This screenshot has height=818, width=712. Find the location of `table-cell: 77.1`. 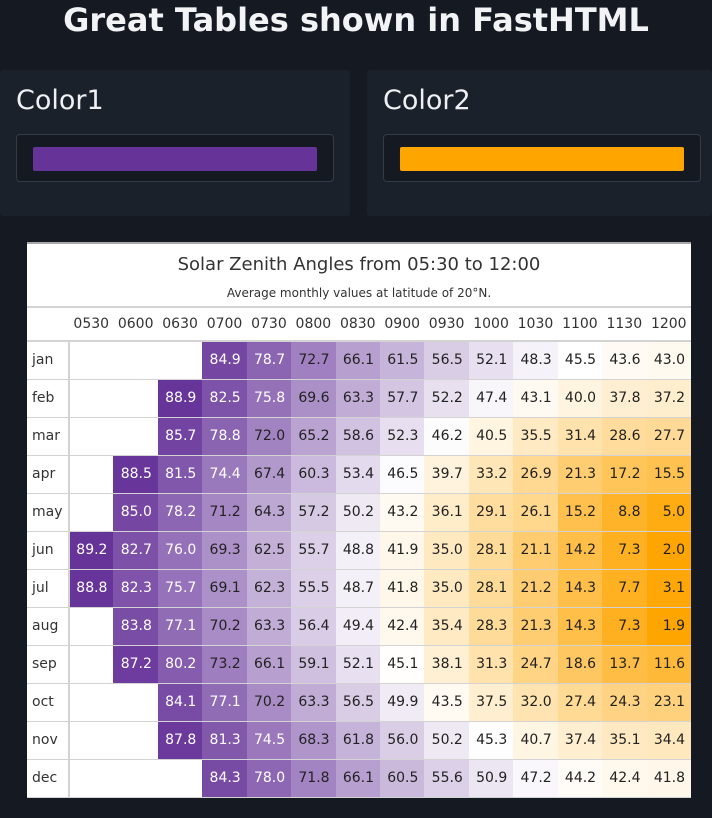

table-cell: 77.1 is located at coordinates (180, 626).